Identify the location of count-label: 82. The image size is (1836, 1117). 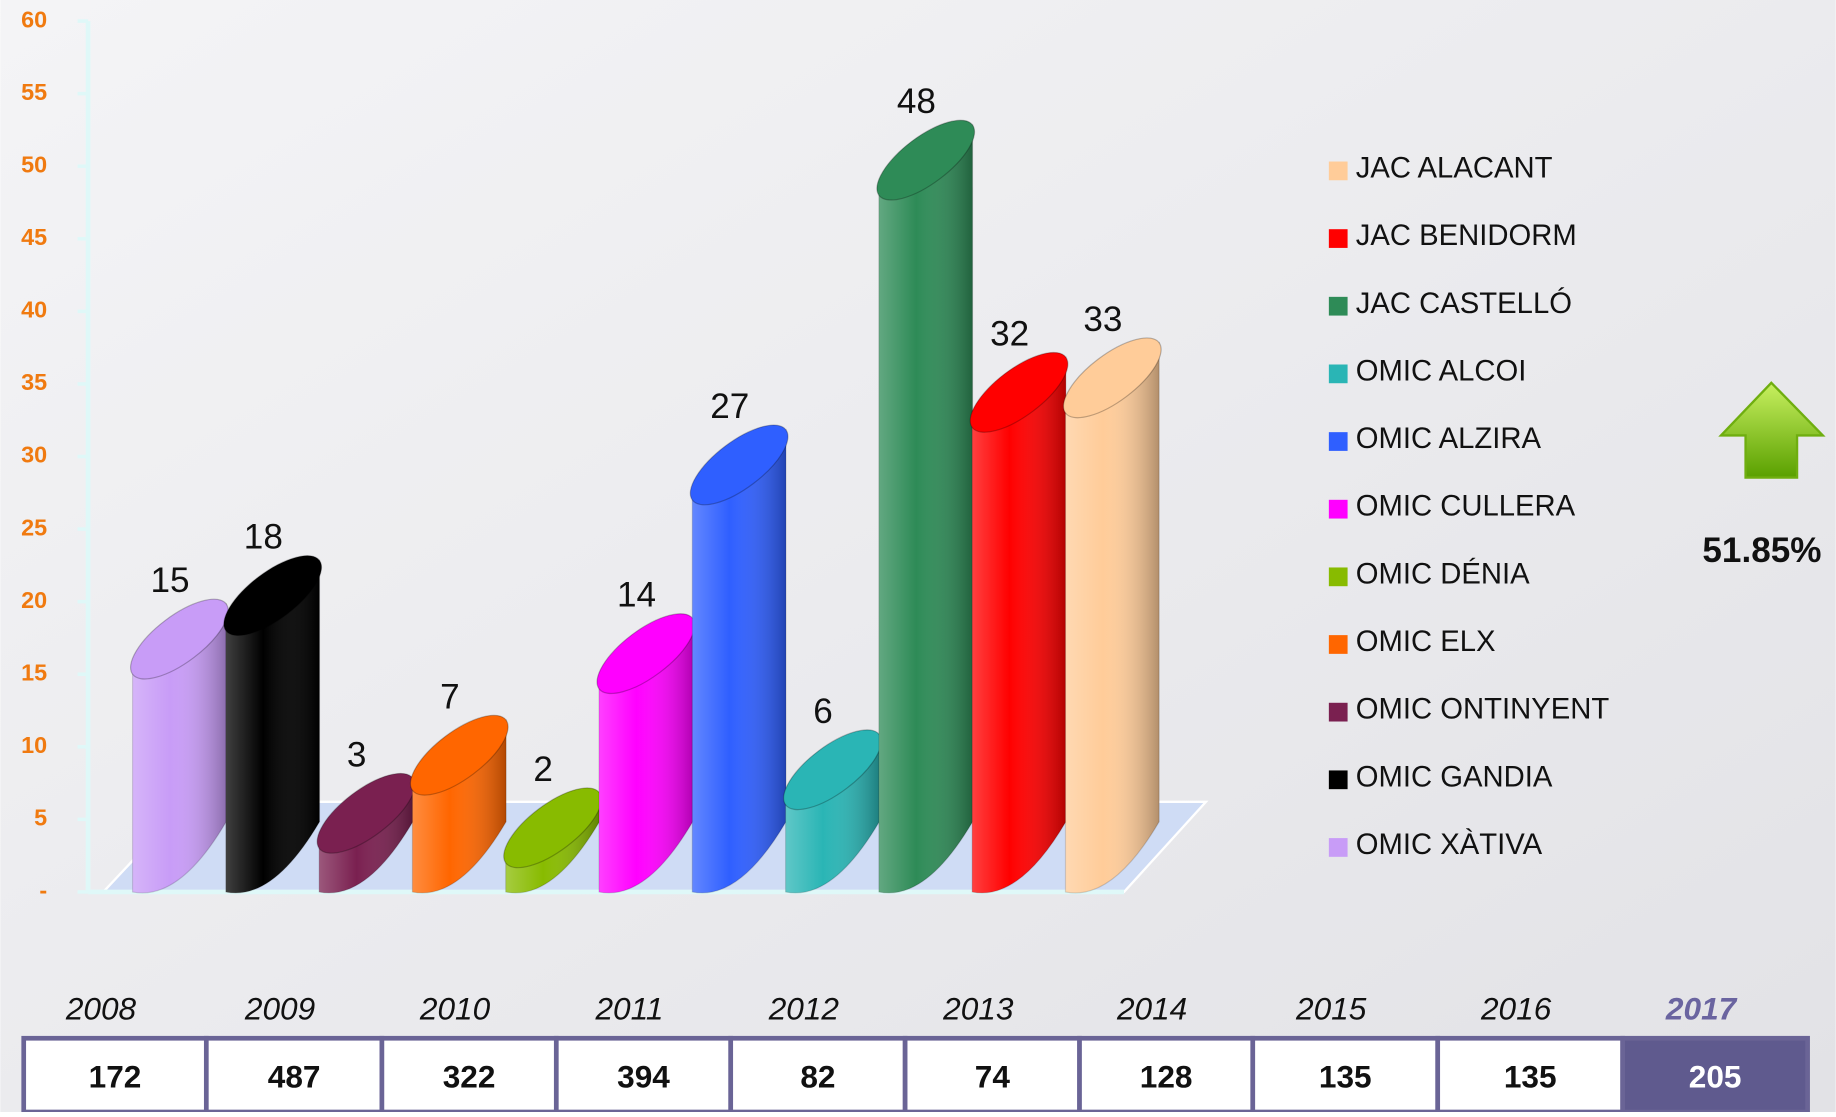
(817, 1077).